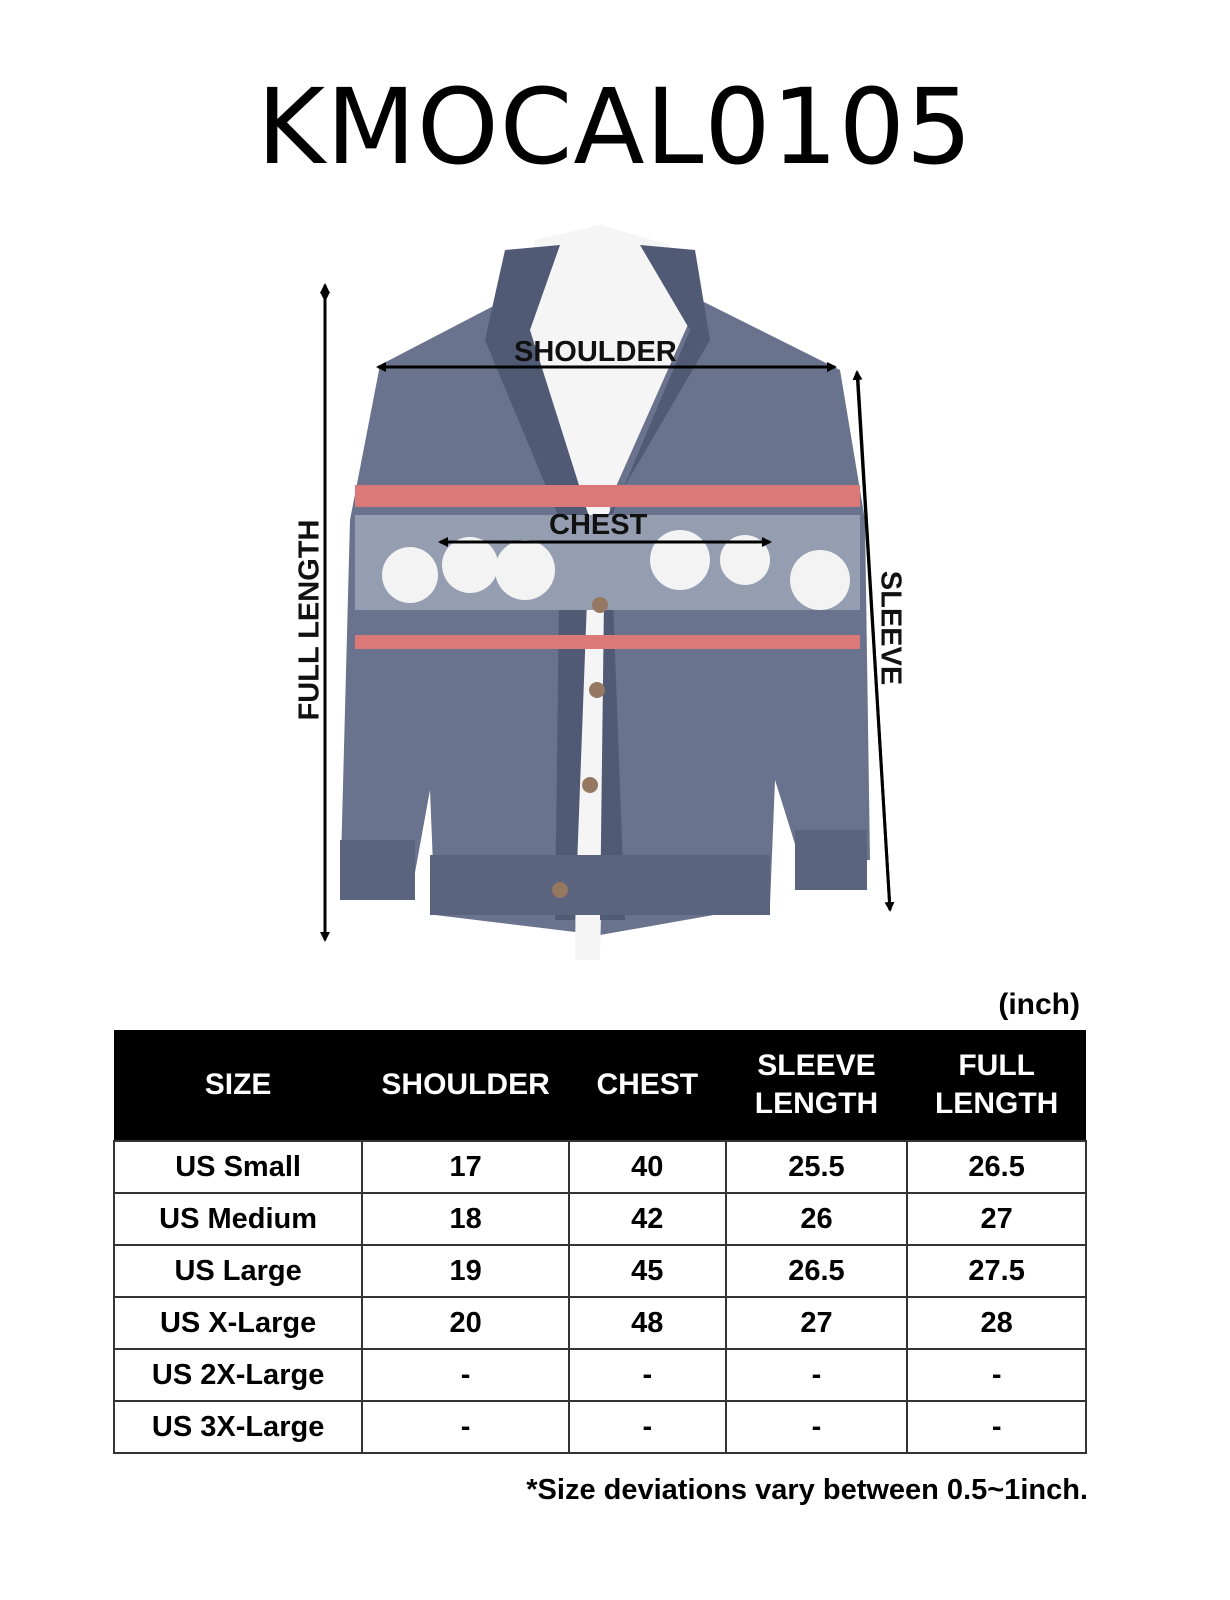 This screenshot has height=1600, width=1230. I want to click on column-header: SIZE, so click(238, 1085).